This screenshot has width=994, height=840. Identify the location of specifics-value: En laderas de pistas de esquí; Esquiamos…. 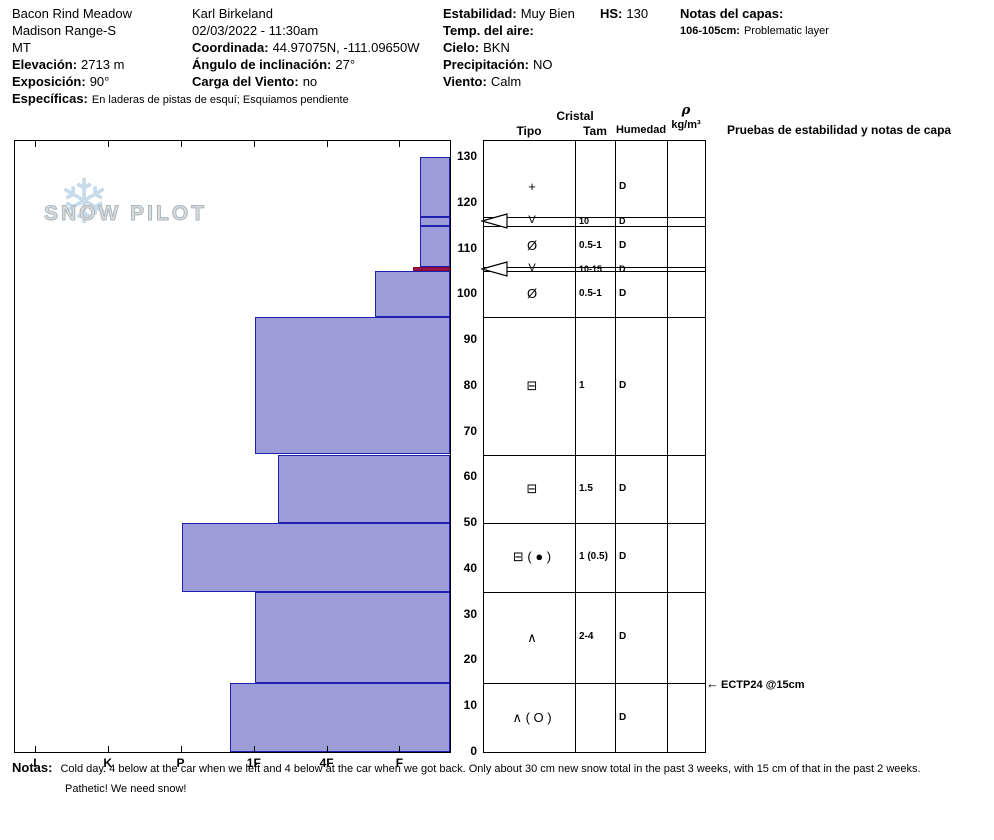
(220, 100).